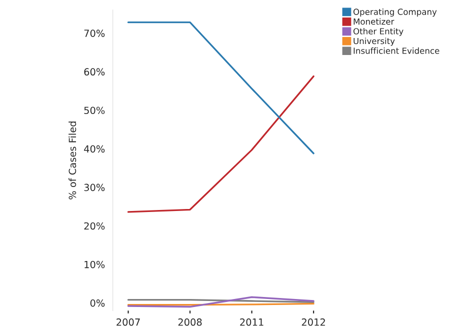 The image size is (470, 334). What do you see at coordinates (397, 50) in the screenshot?
I see `legend-label: Insufficient Evidence` at bounding box center [397, 50].